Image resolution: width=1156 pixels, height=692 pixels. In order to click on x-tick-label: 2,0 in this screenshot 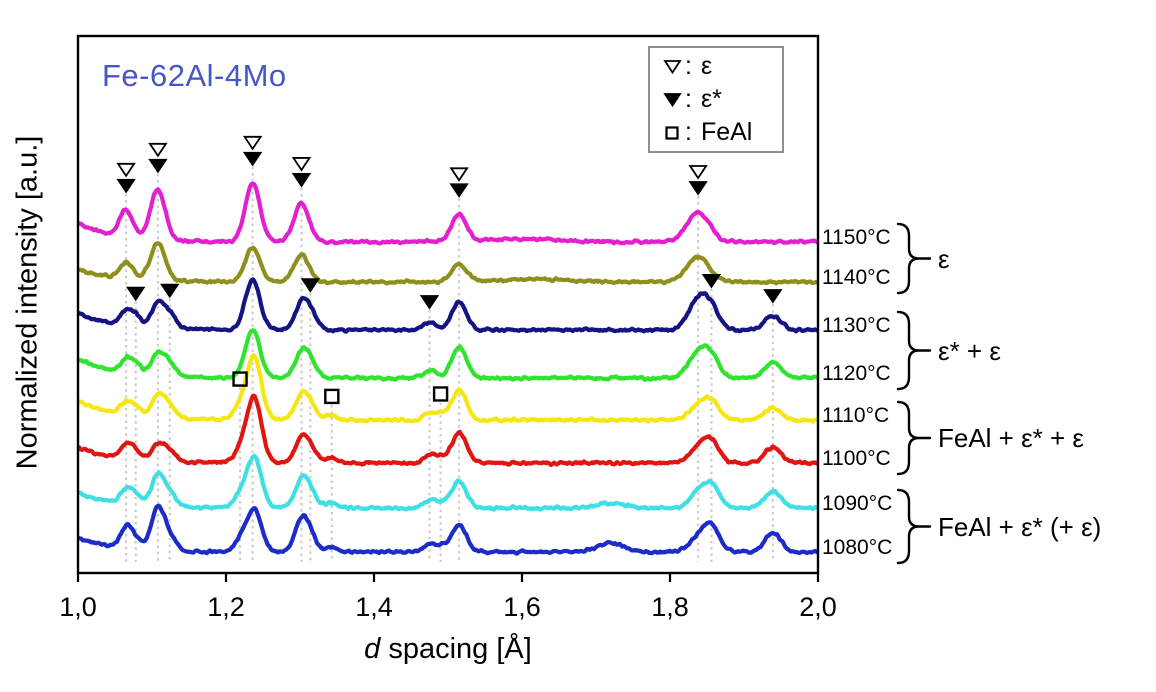, I will do `click(818, 607)`.